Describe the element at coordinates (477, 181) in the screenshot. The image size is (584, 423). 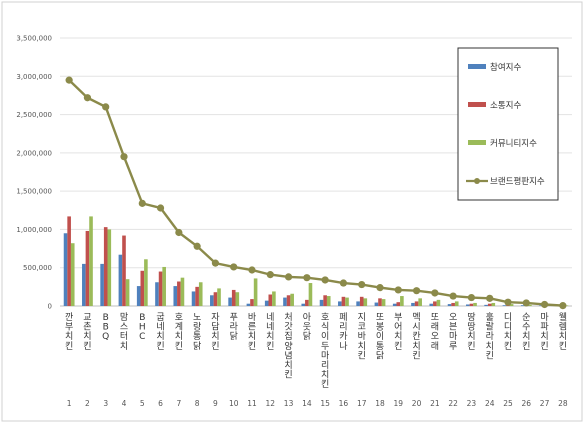
I see `legend-swatch-point` at that location.